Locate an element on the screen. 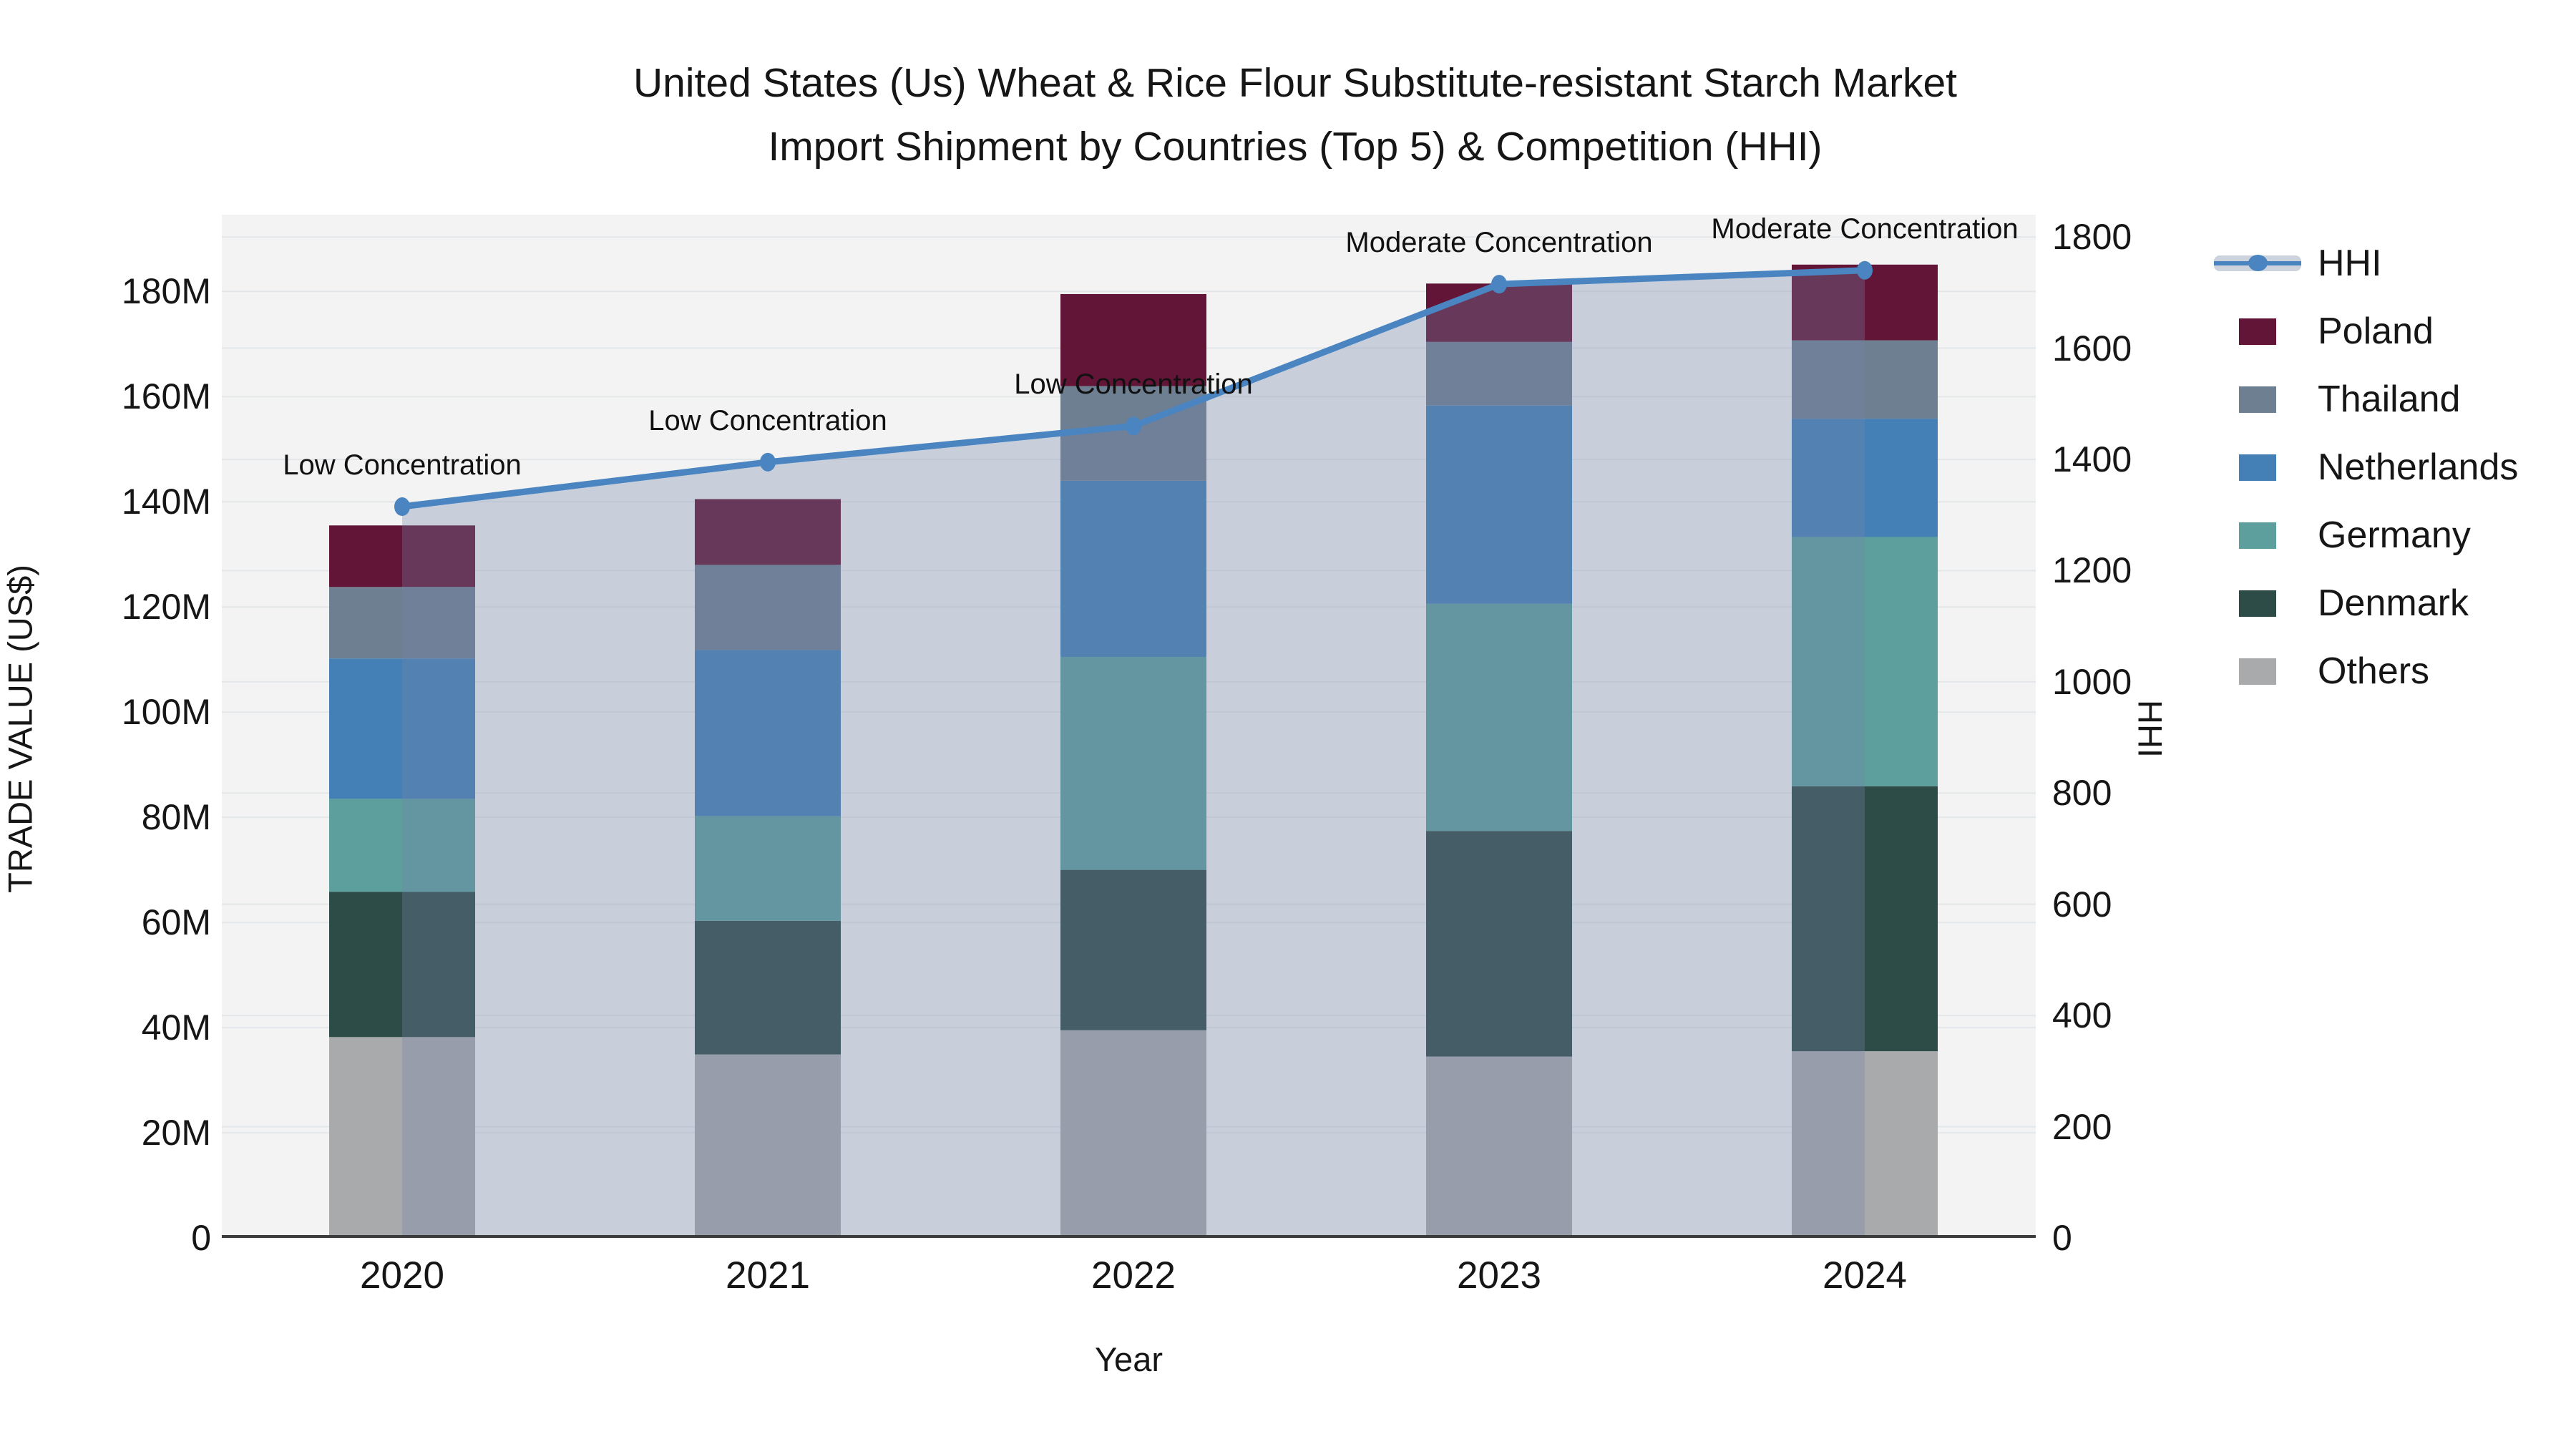  bar-segment-germany-2024 is located at coordinates (1865, 661).